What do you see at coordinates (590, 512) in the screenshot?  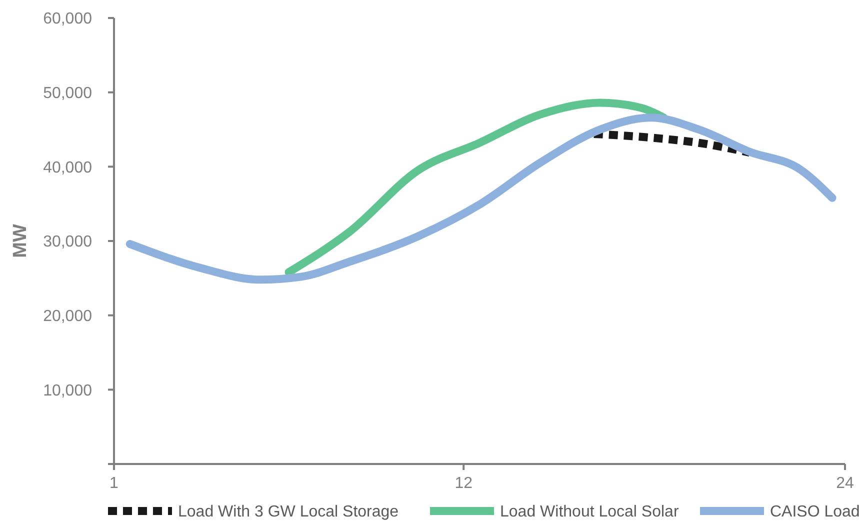 I see `legend-label: Load Without Local Solar` at bounding box center [590, 512].